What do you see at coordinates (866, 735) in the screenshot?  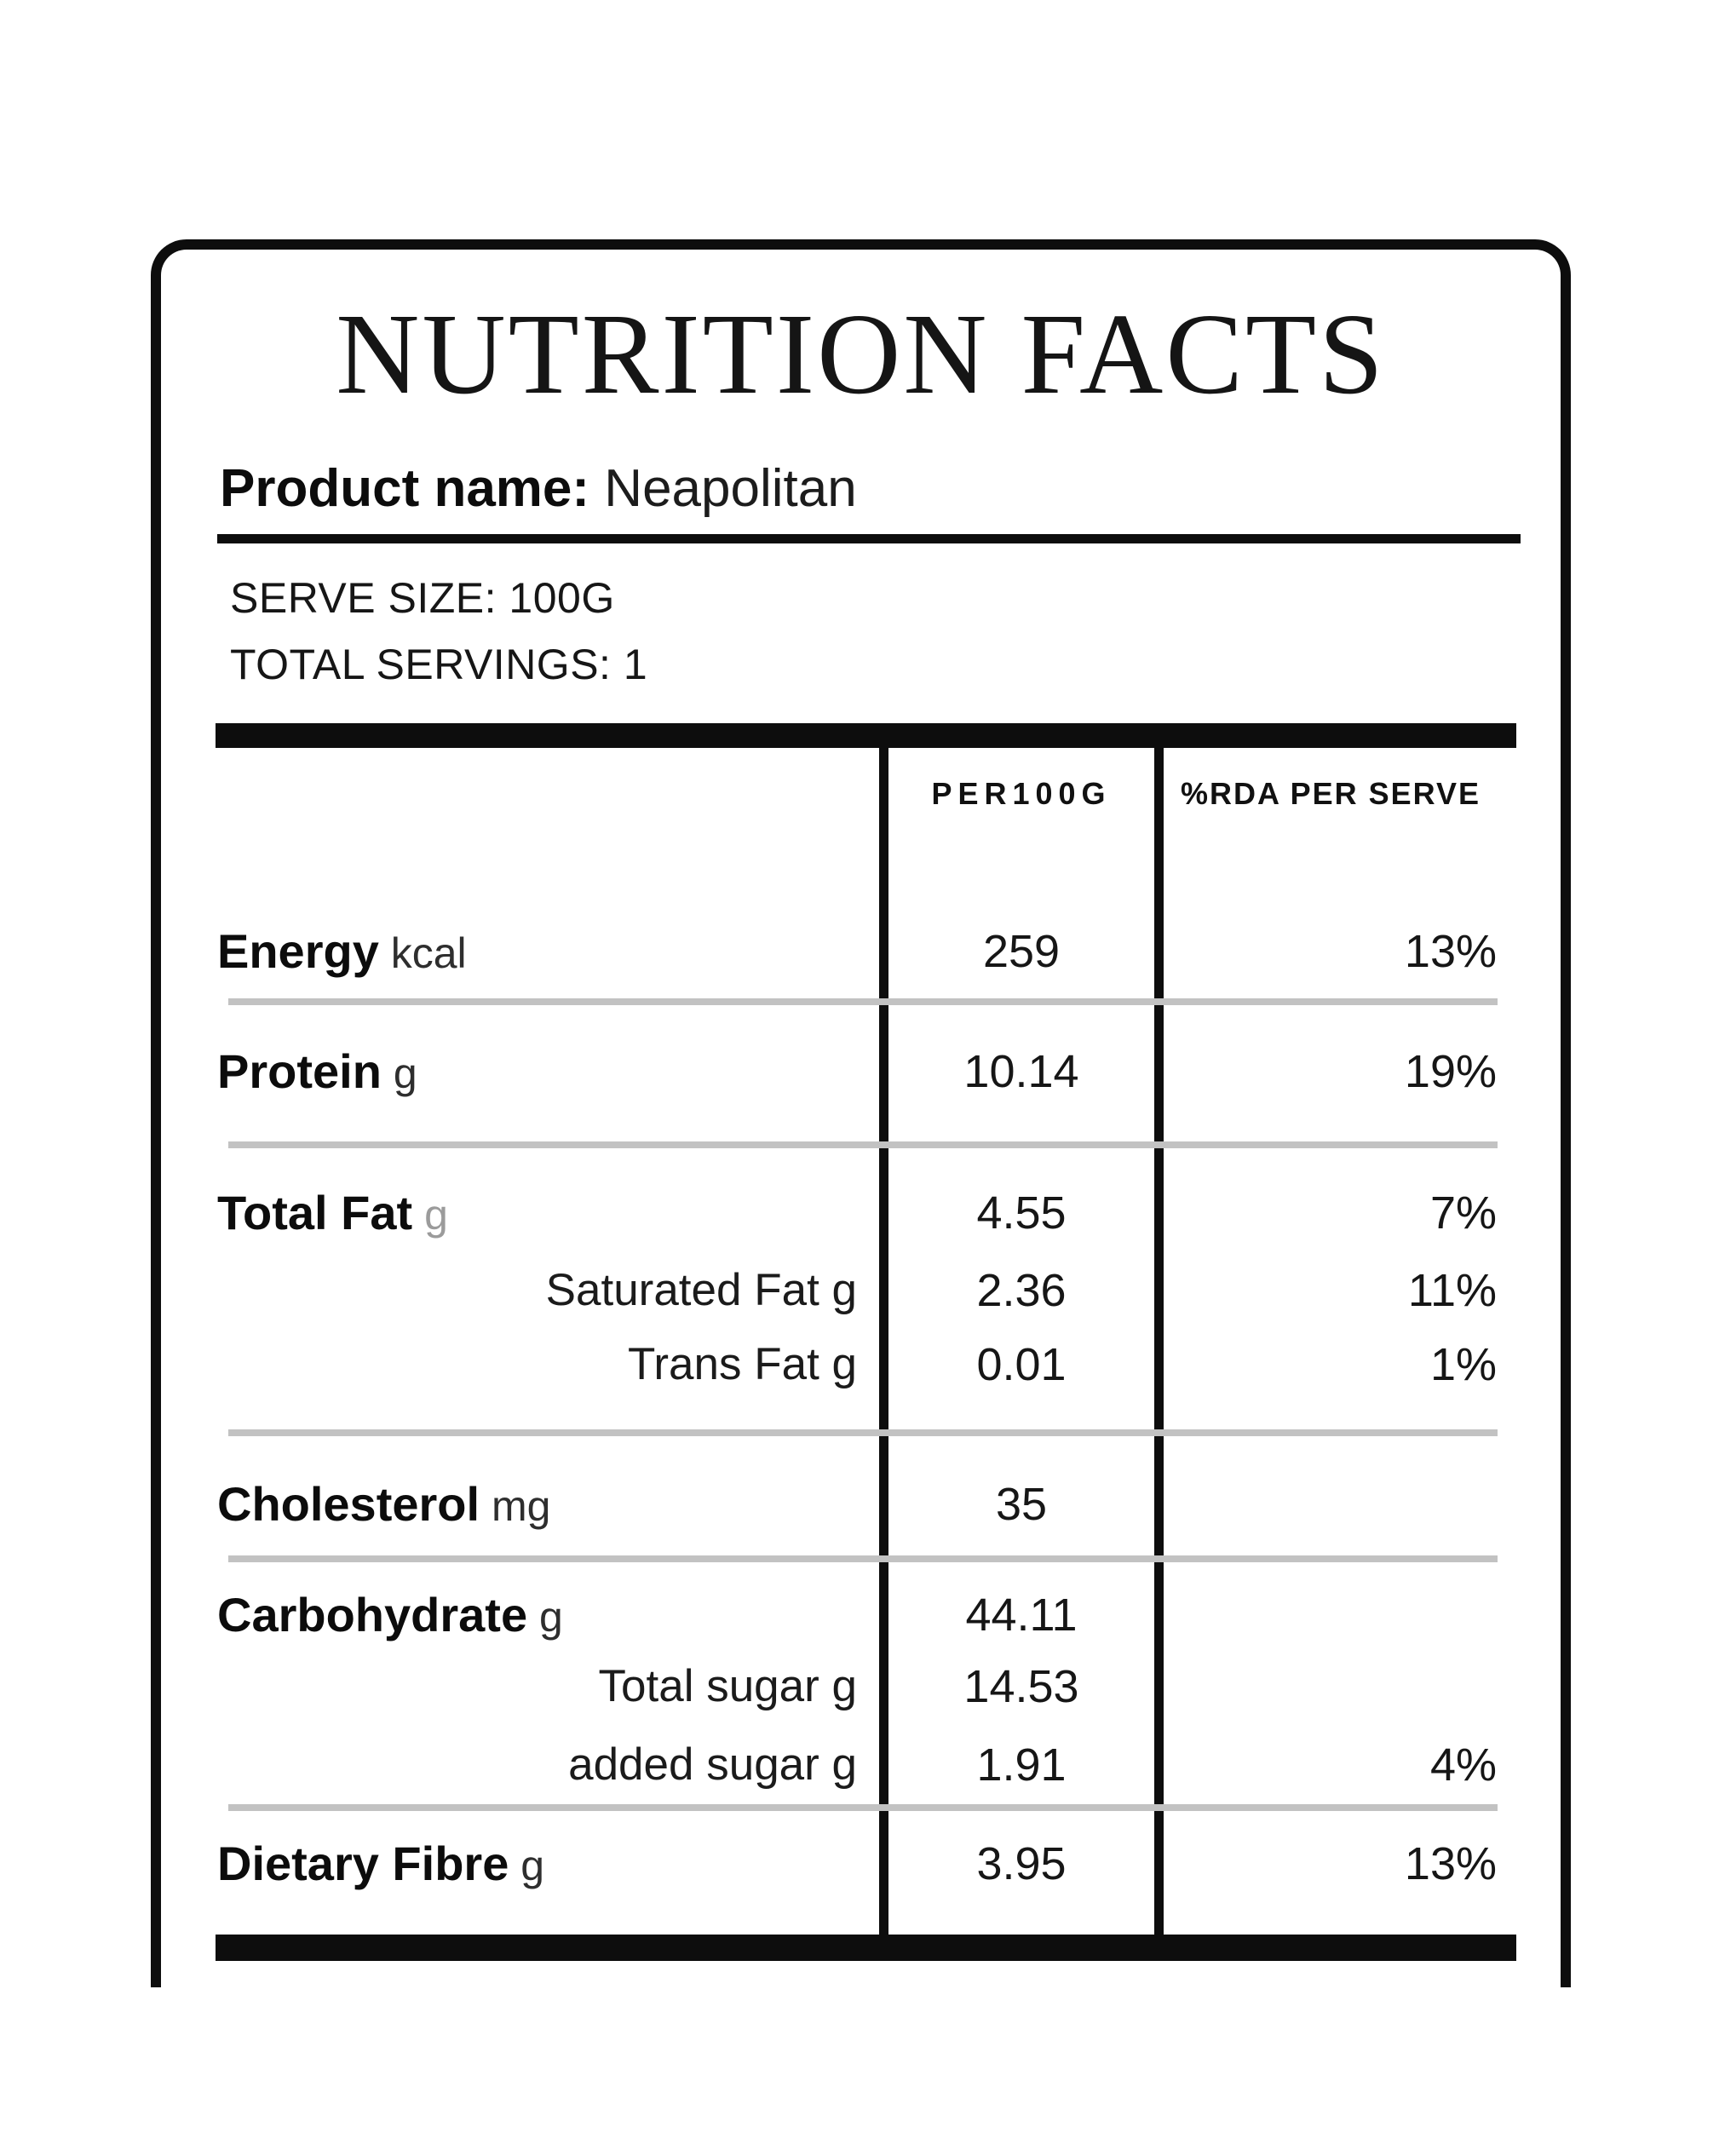 I see `thick-bar-top` at bounding box center [866, 735].